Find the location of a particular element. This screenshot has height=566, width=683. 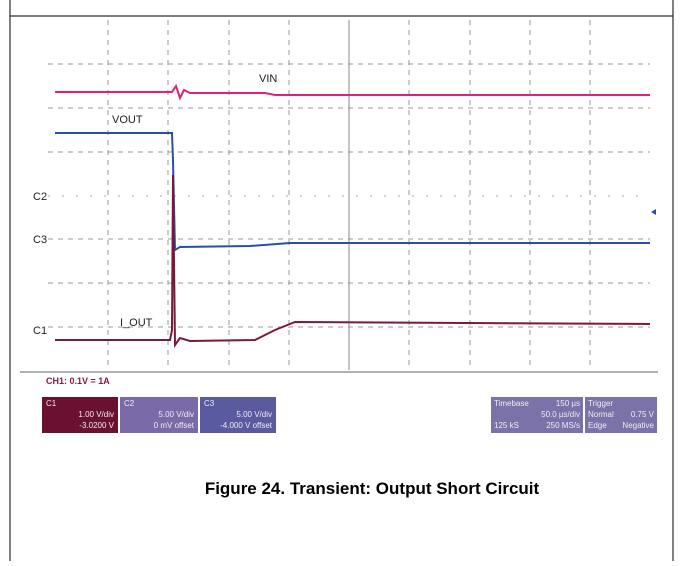

timebase-samples: 125 kS is located at coordinates (506, 425).